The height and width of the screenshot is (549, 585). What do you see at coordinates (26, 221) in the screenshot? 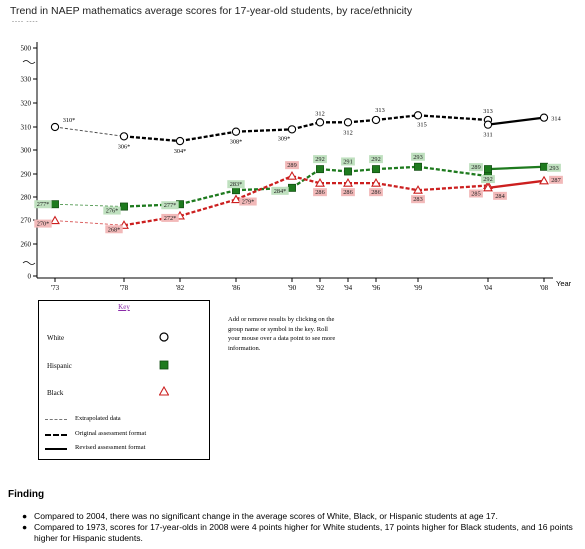
I see `y-tick-label: 270` at bounding box center [26, 221].